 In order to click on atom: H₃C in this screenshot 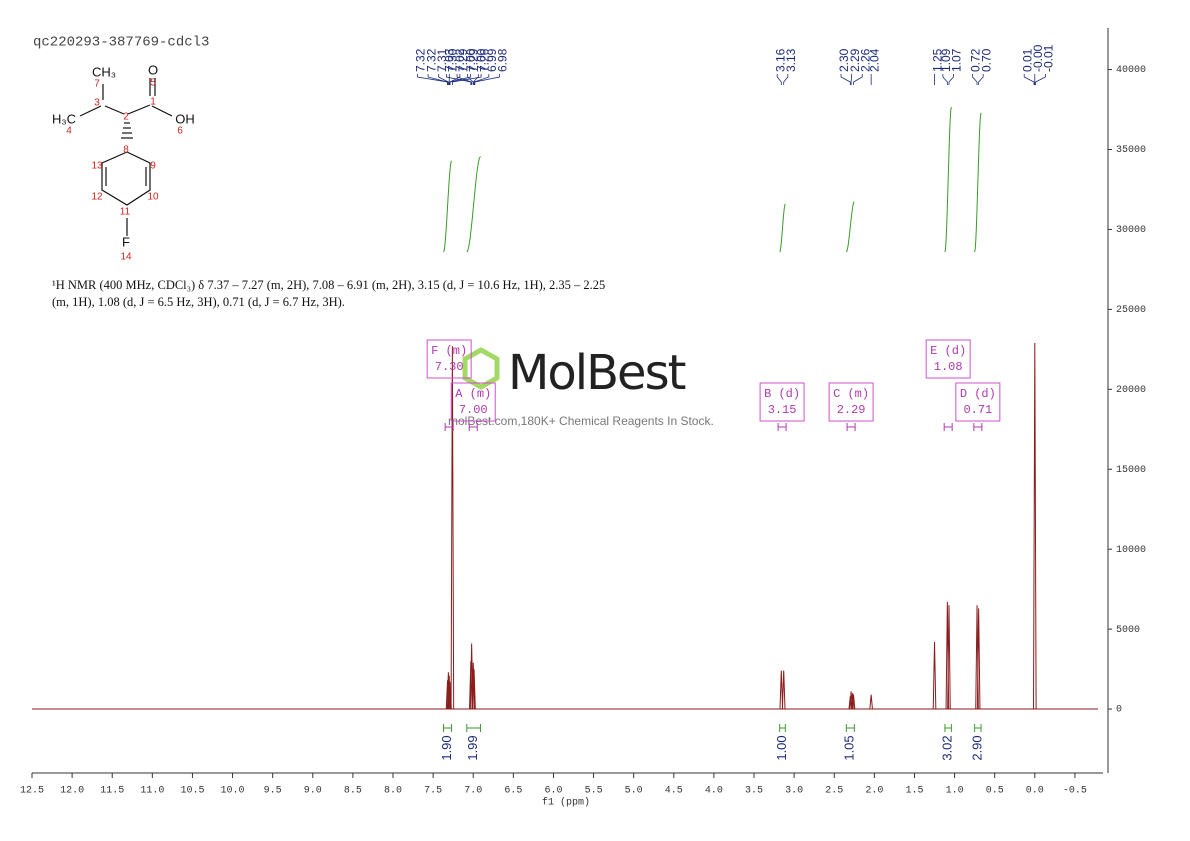, I will do `click(64, 118)`.